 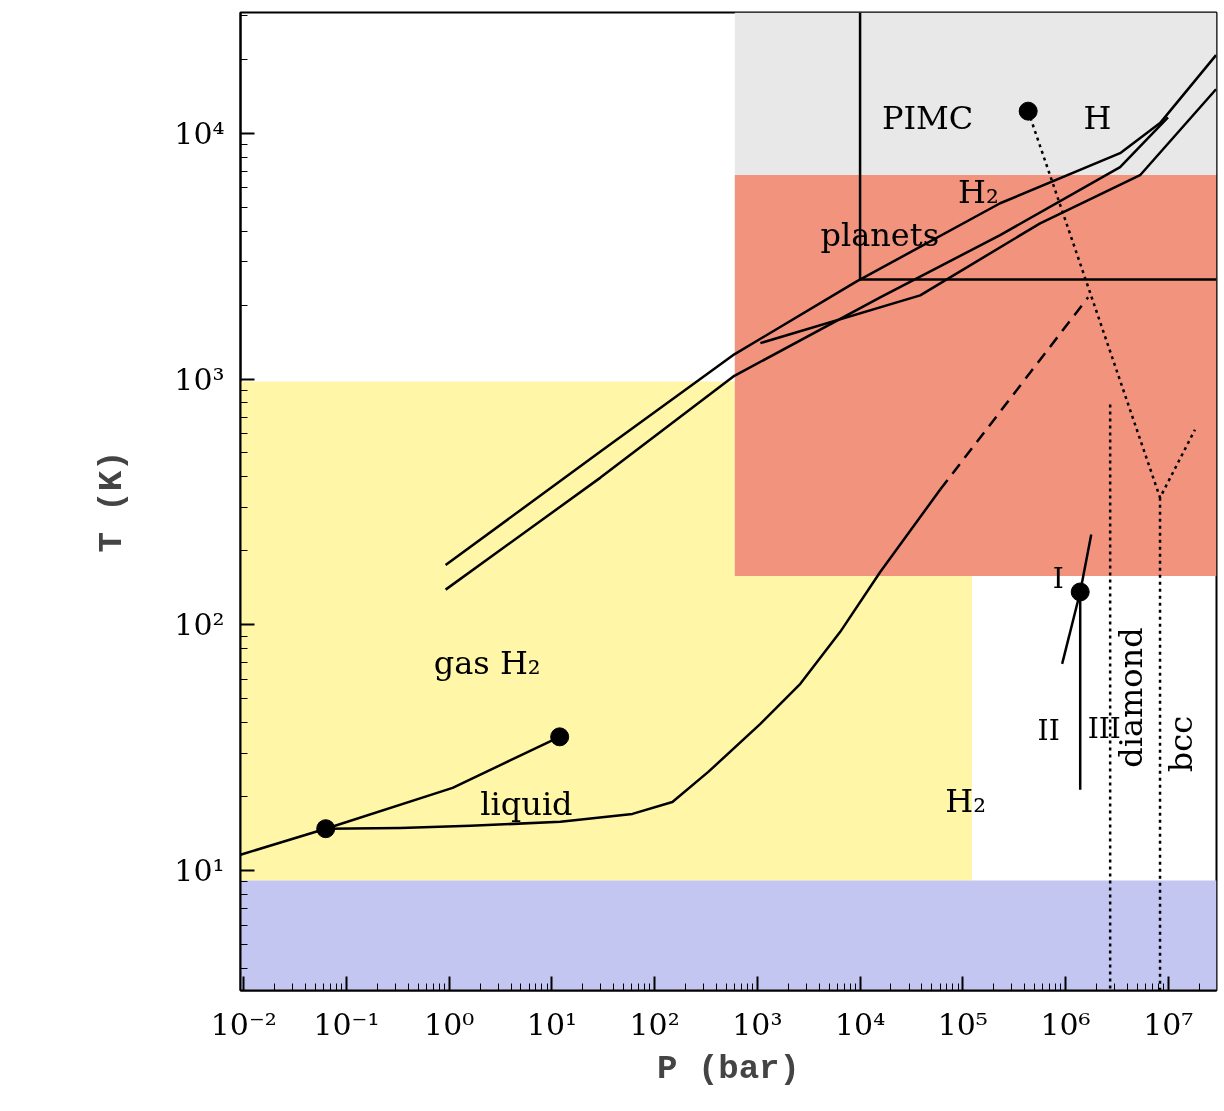 I want to click on text: bcc, so click(x=1181, y=744).